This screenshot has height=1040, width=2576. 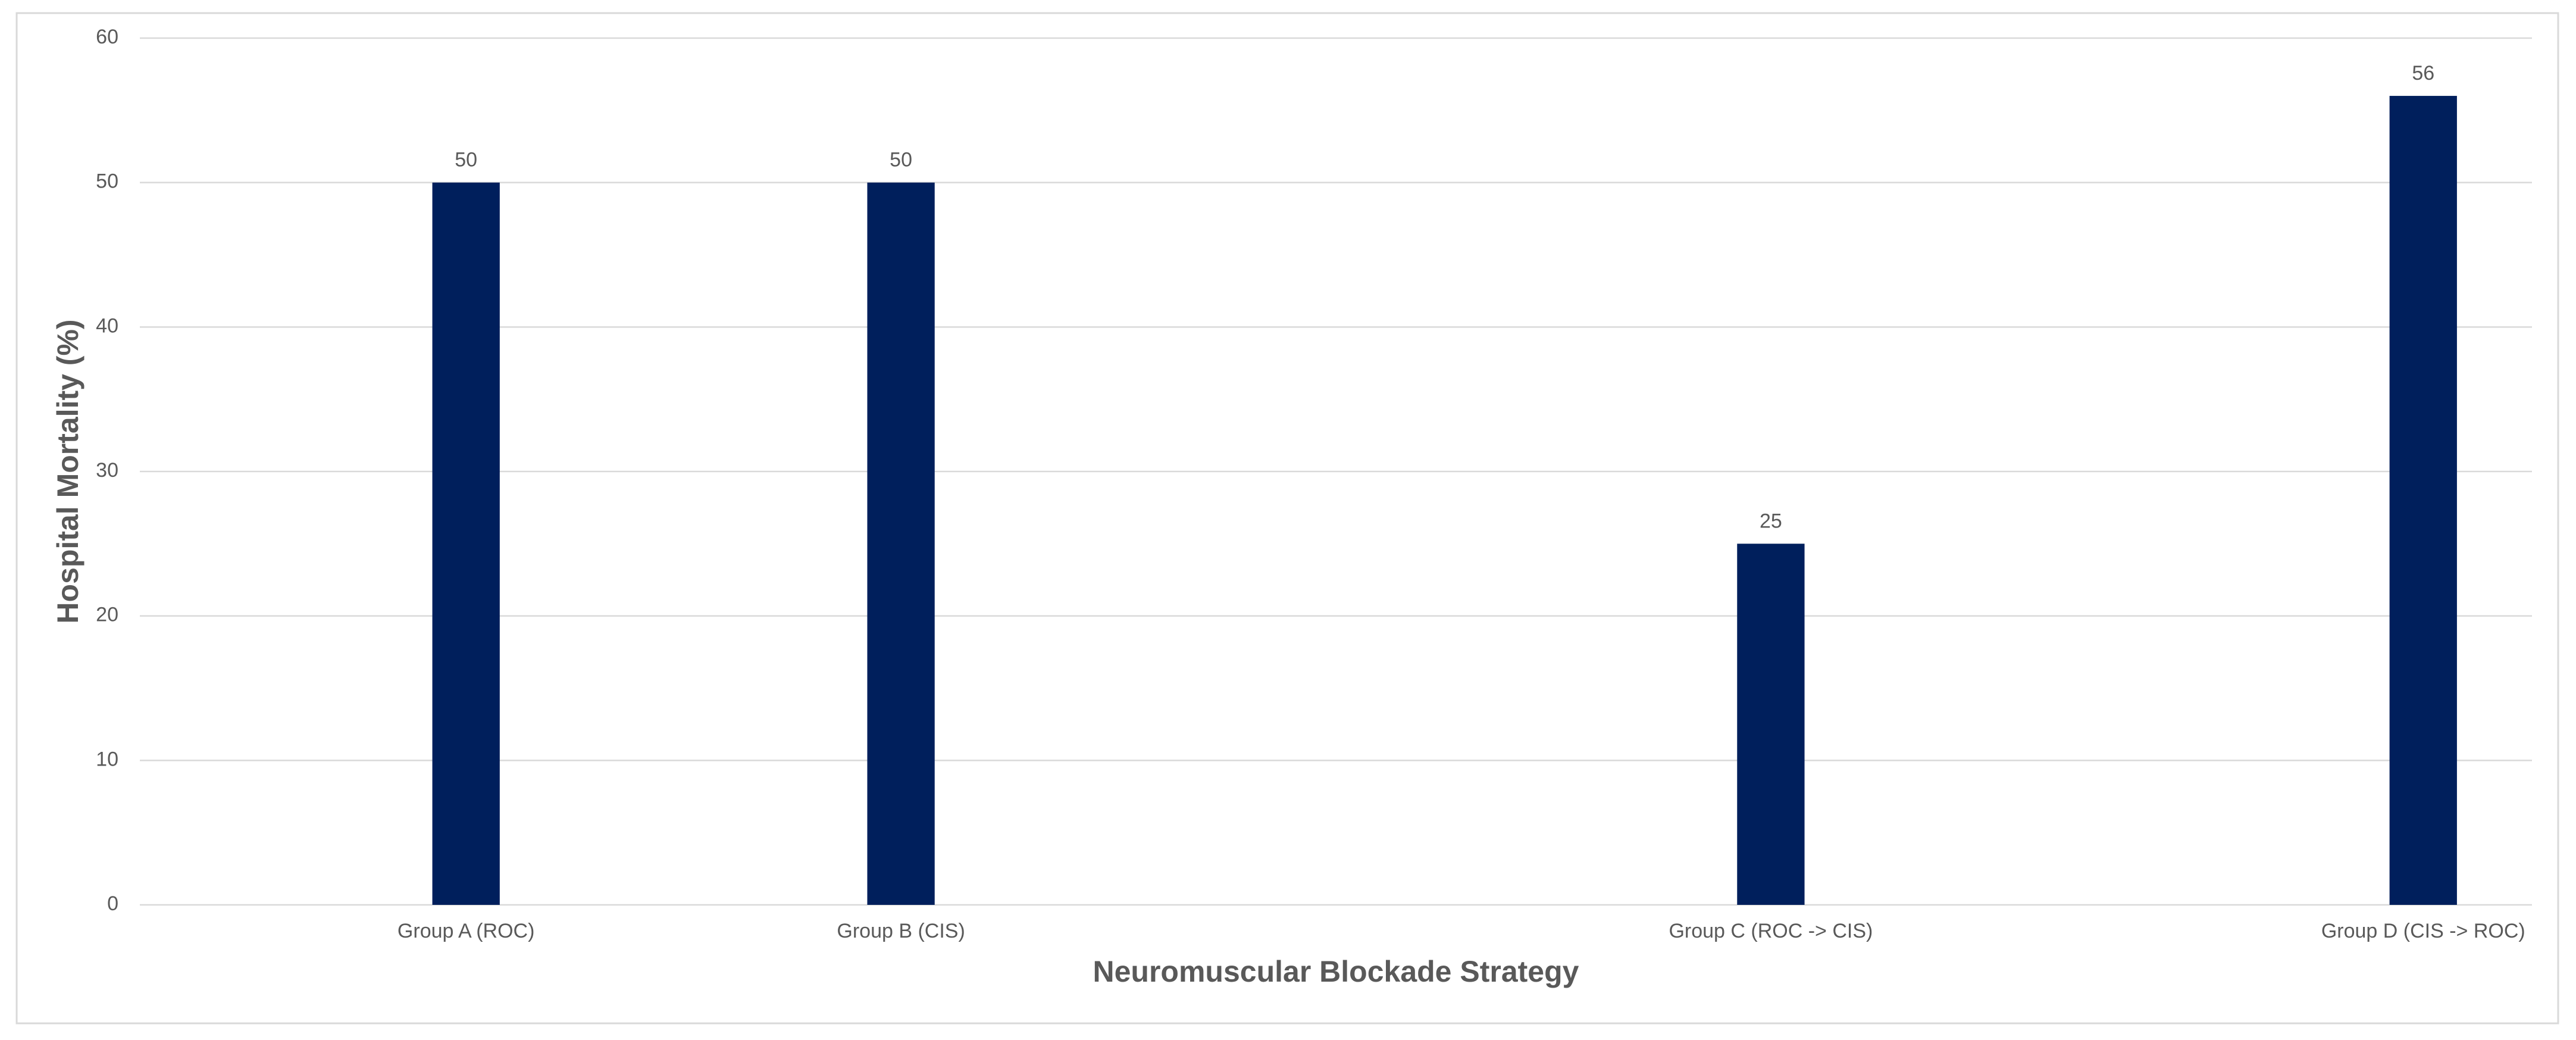 What do you see at coordinates (112, 903) in the screenshot?
I see `y-tick-label: 0` at bounding box center [112, 903].